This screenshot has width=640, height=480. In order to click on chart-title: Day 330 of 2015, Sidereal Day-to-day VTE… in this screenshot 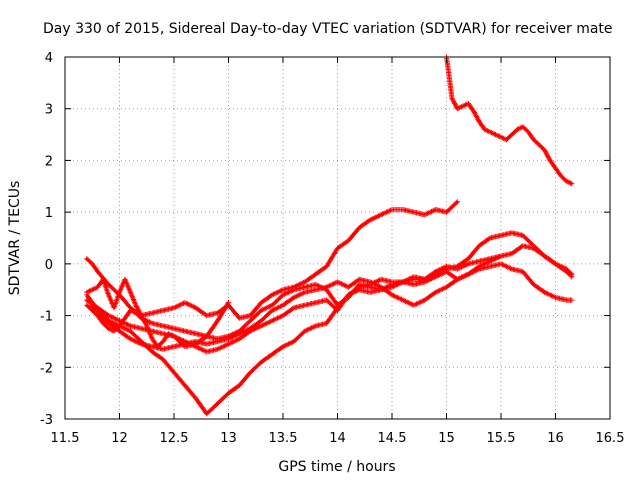, I will do `click(328, 29)`.